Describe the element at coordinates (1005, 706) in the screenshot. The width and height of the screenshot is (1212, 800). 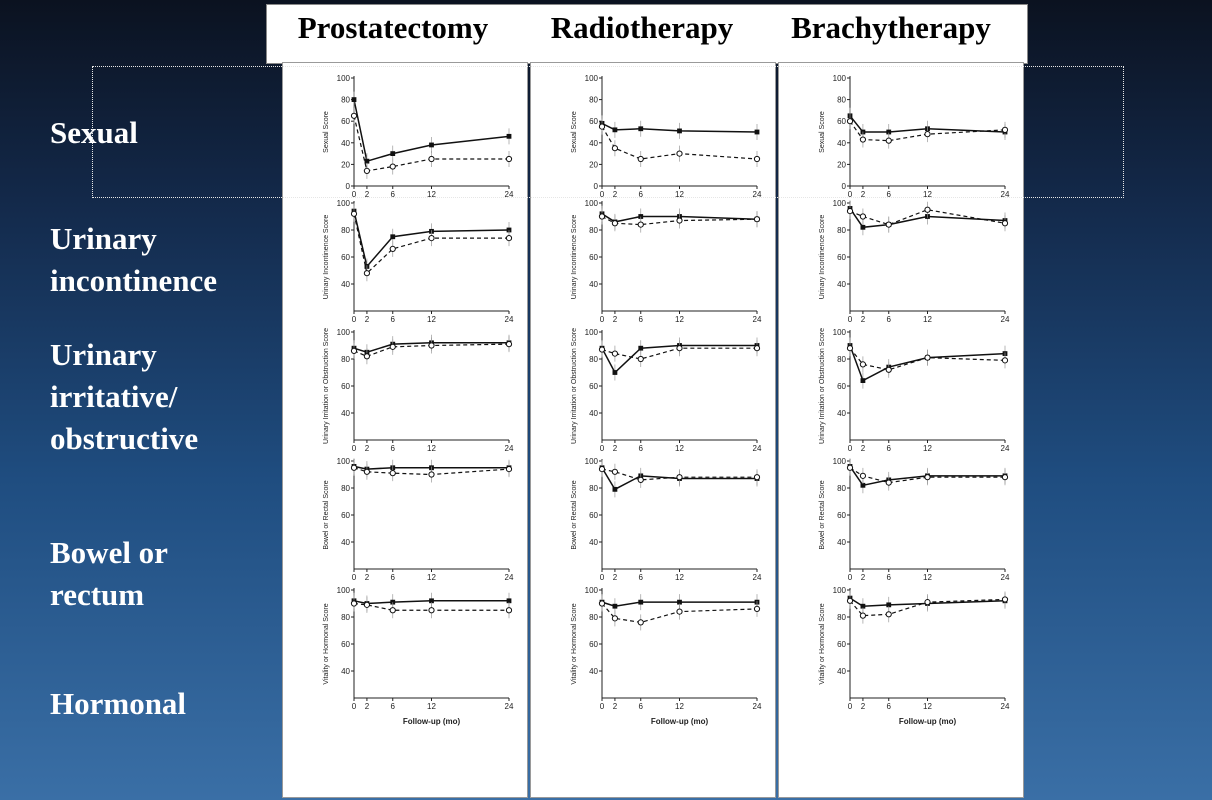
I see `panel-14-xtick-label: 24` at that location.